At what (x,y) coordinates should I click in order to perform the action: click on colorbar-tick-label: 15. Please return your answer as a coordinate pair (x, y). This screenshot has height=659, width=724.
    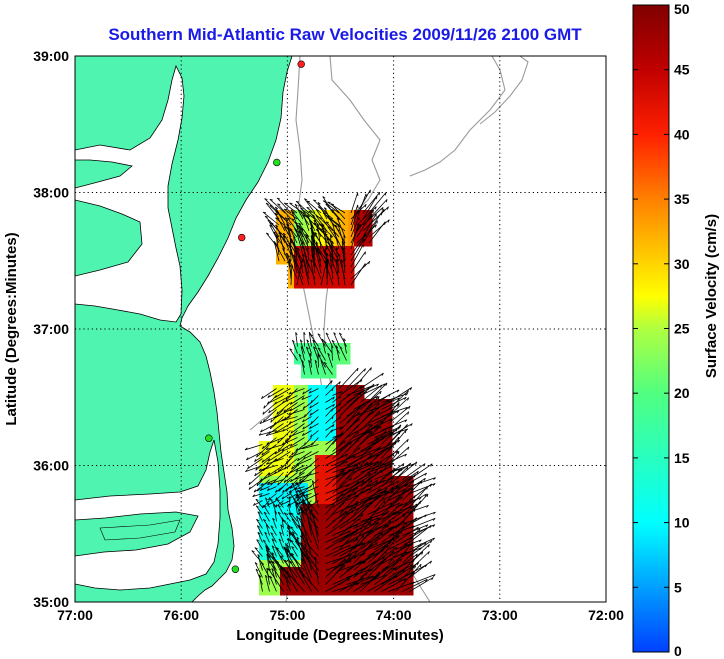
    Looking at the image, I should click on (682, 458).